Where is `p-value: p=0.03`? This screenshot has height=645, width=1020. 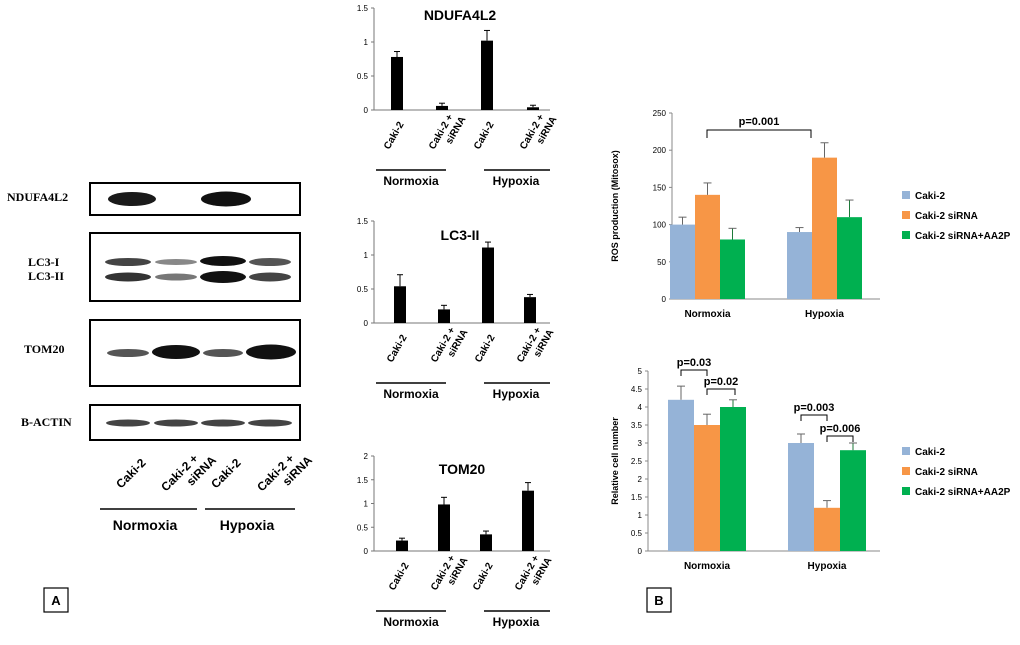
p-value: p=0.03 is located at coordinates (694, 363).